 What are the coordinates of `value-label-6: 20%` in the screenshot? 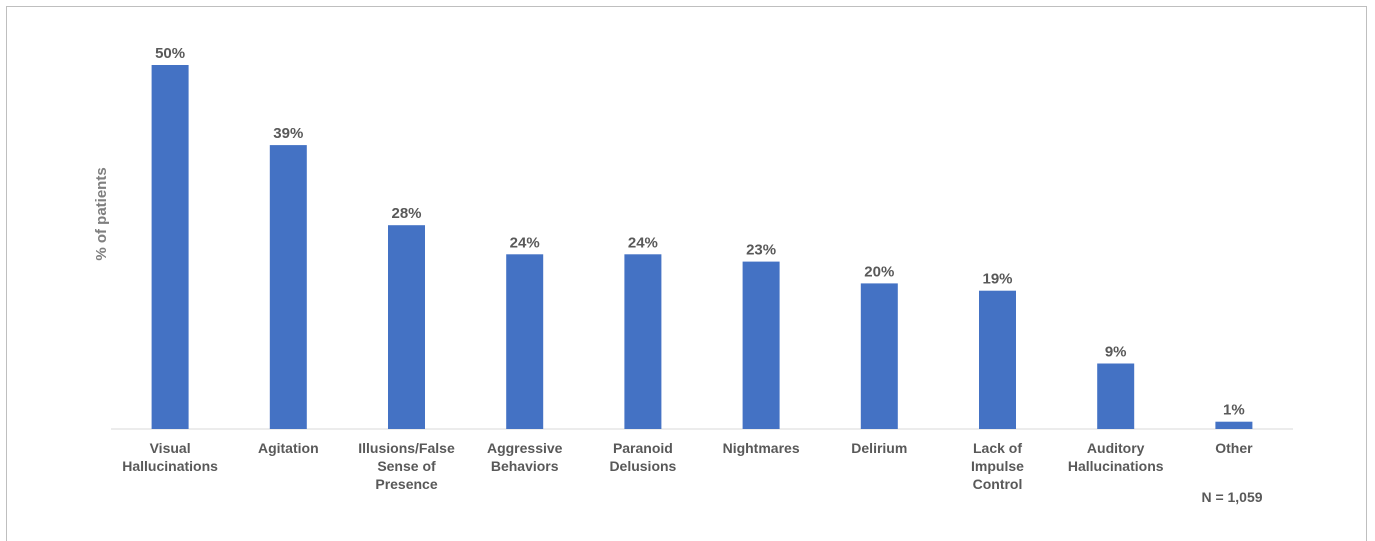 It's located at (879, 271).